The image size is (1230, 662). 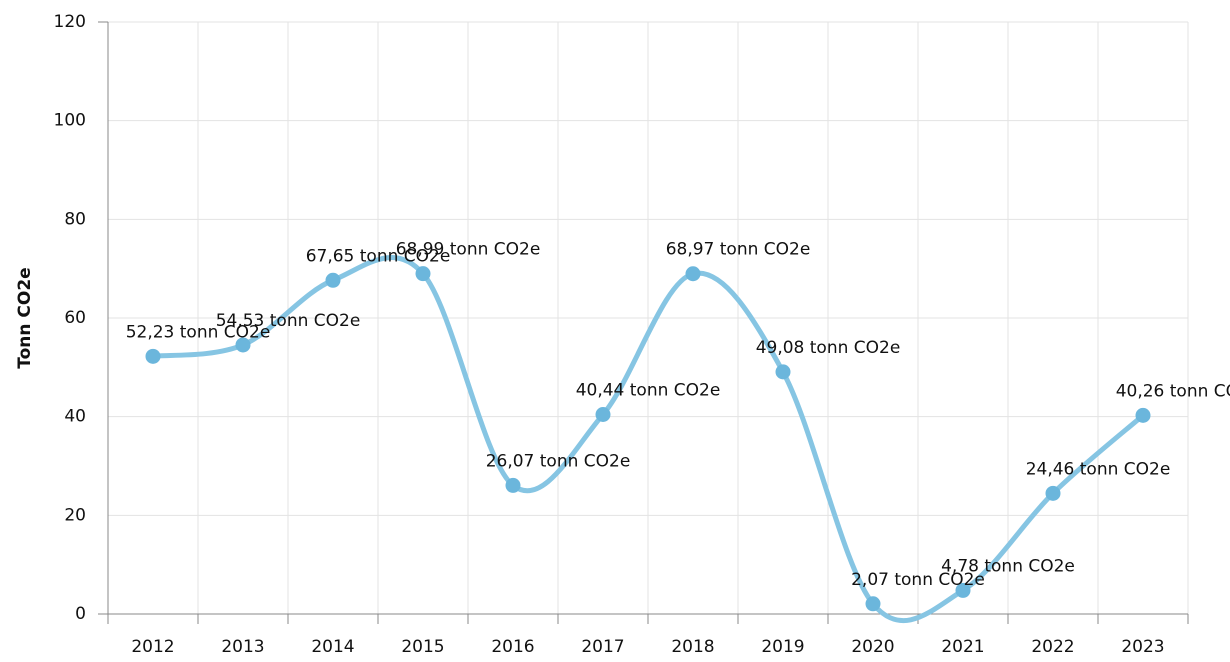 I want to click on data-label: 24,46 tonn CO2e, so click(x=1098, y=469).